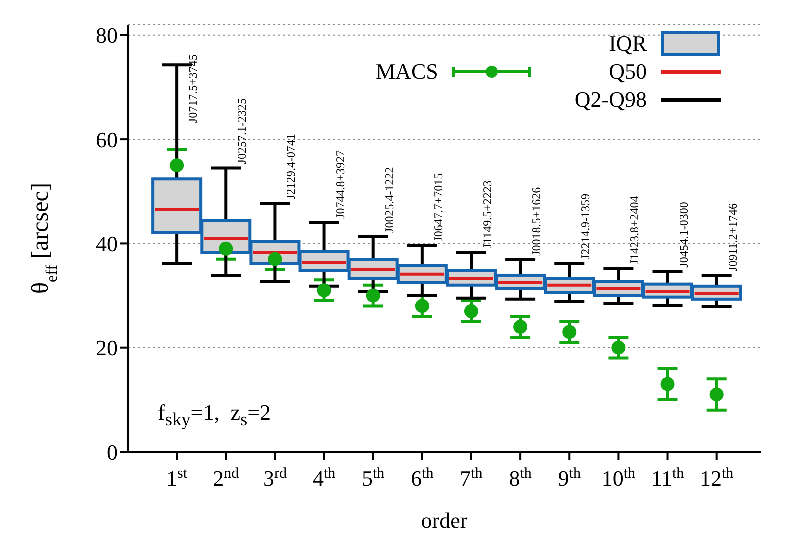 The image size is (789, 552). What do you see at coordinates (628, 44) in the screenshot?
I see `legend-label: IQR` at bounding box center [628, 44].